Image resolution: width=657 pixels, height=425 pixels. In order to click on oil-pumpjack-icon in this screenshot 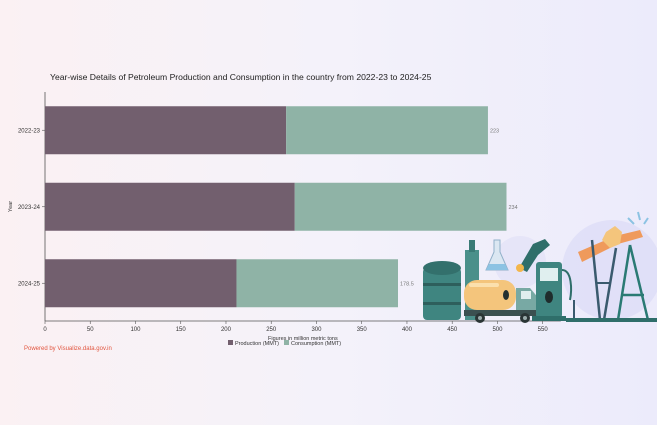, I will do `click(611, 266)`.